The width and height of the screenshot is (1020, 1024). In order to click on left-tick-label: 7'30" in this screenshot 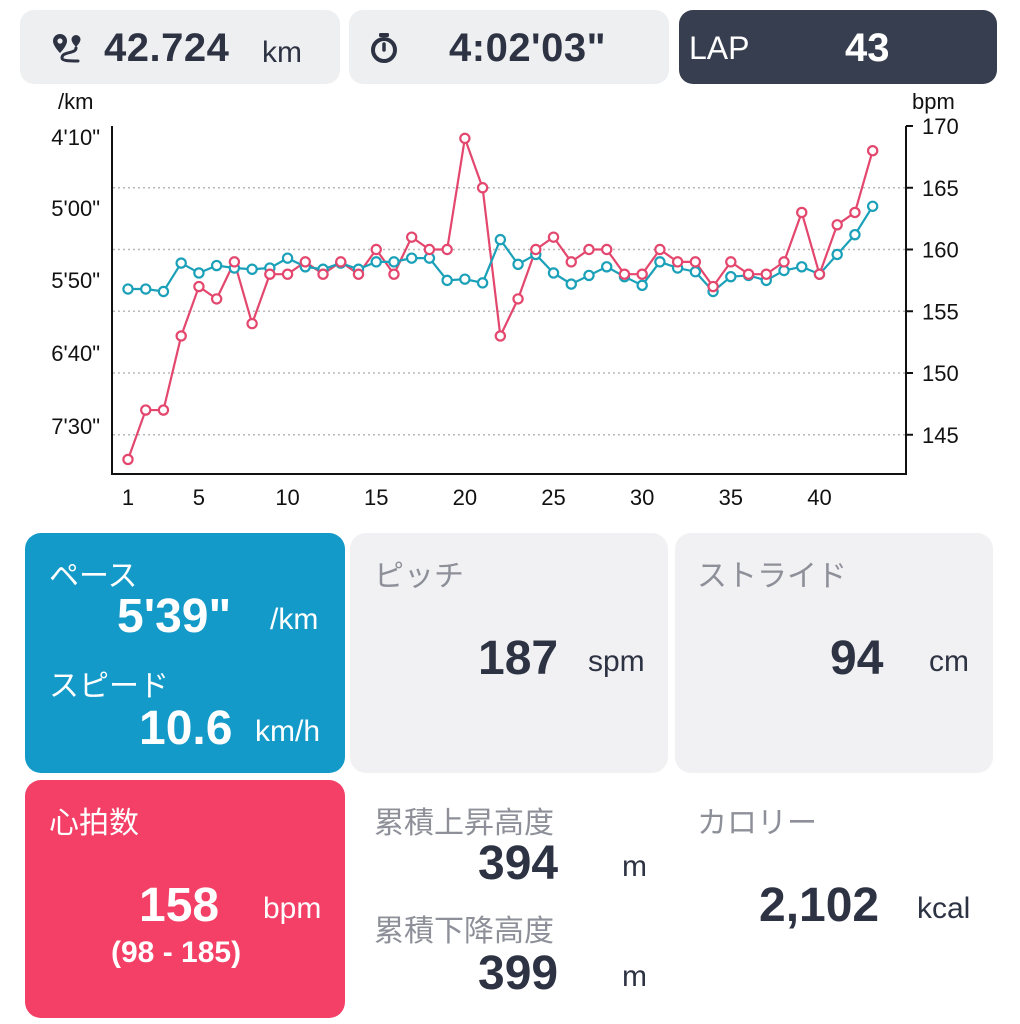, I will do `click(75, 426)`.